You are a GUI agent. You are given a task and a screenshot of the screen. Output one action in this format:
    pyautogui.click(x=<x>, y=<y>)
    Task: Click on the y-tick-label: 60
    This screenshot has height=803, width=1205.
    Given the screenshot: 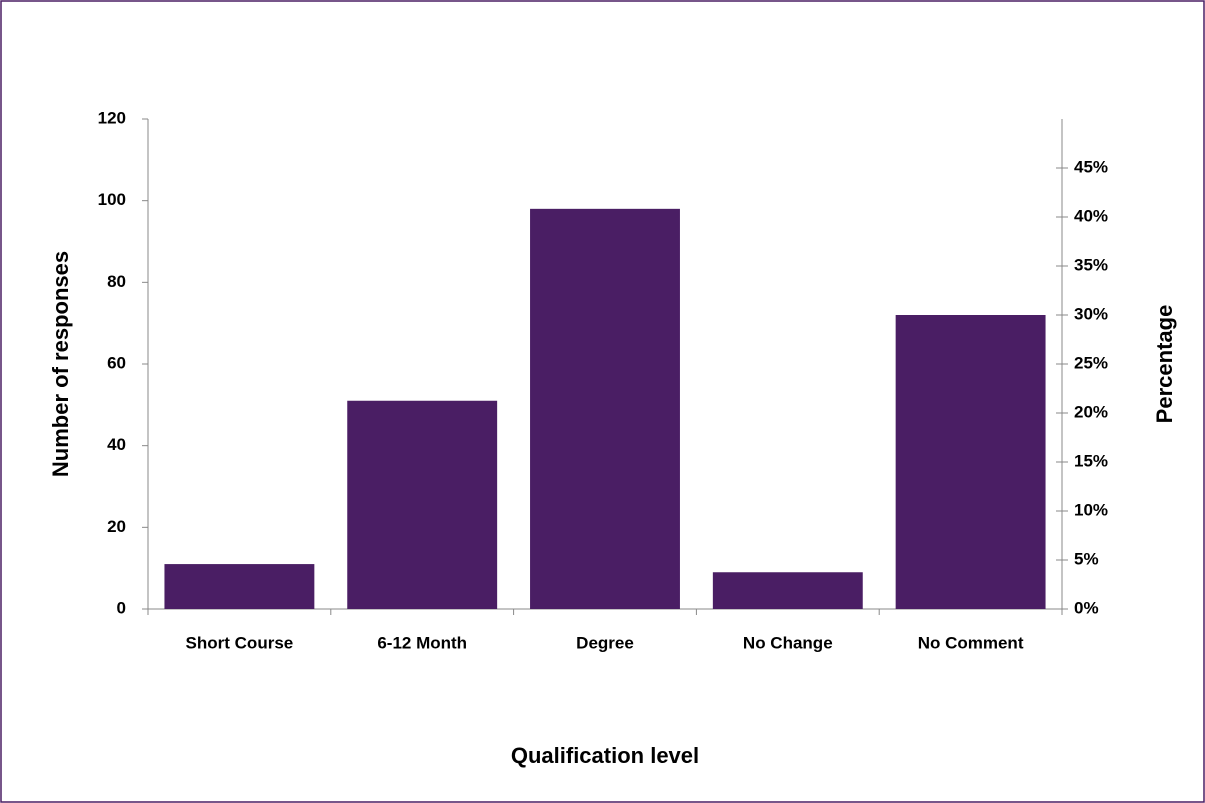 What is the action you would take?
    pyautogui.click(x=116, y=362)
    